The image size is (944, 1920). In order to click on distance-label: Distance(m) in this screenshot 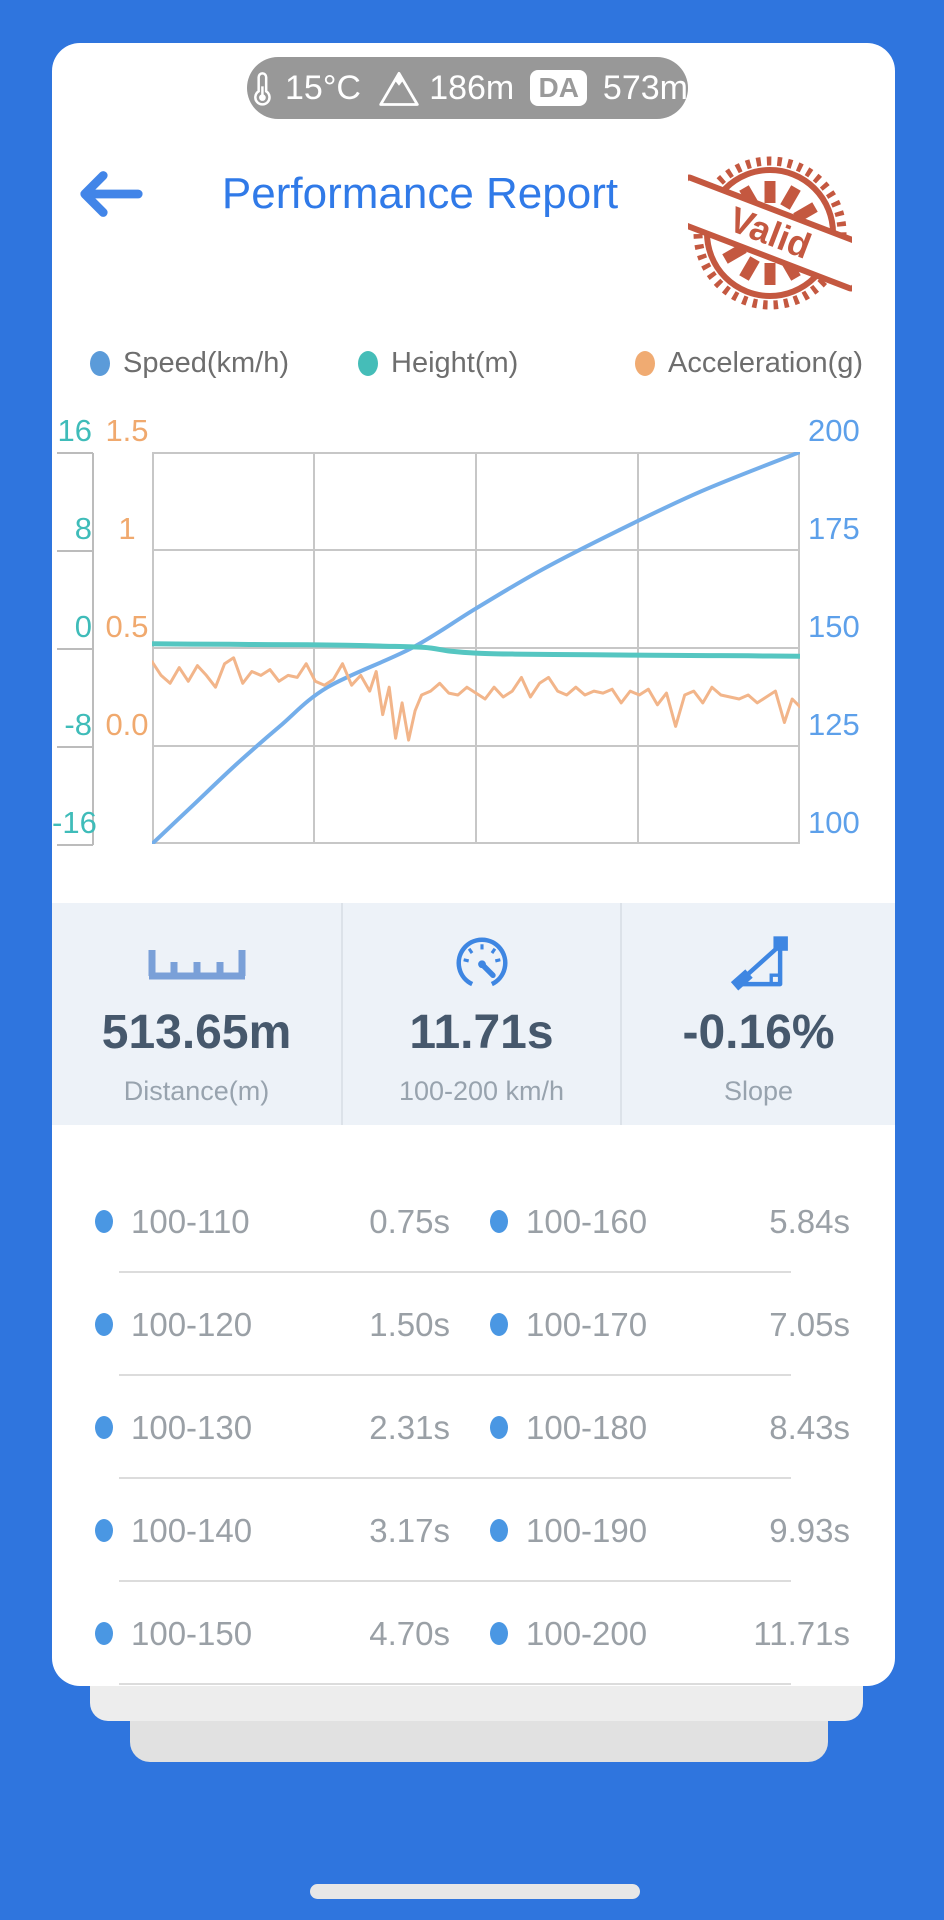, I will do `click(196, 1091)`.